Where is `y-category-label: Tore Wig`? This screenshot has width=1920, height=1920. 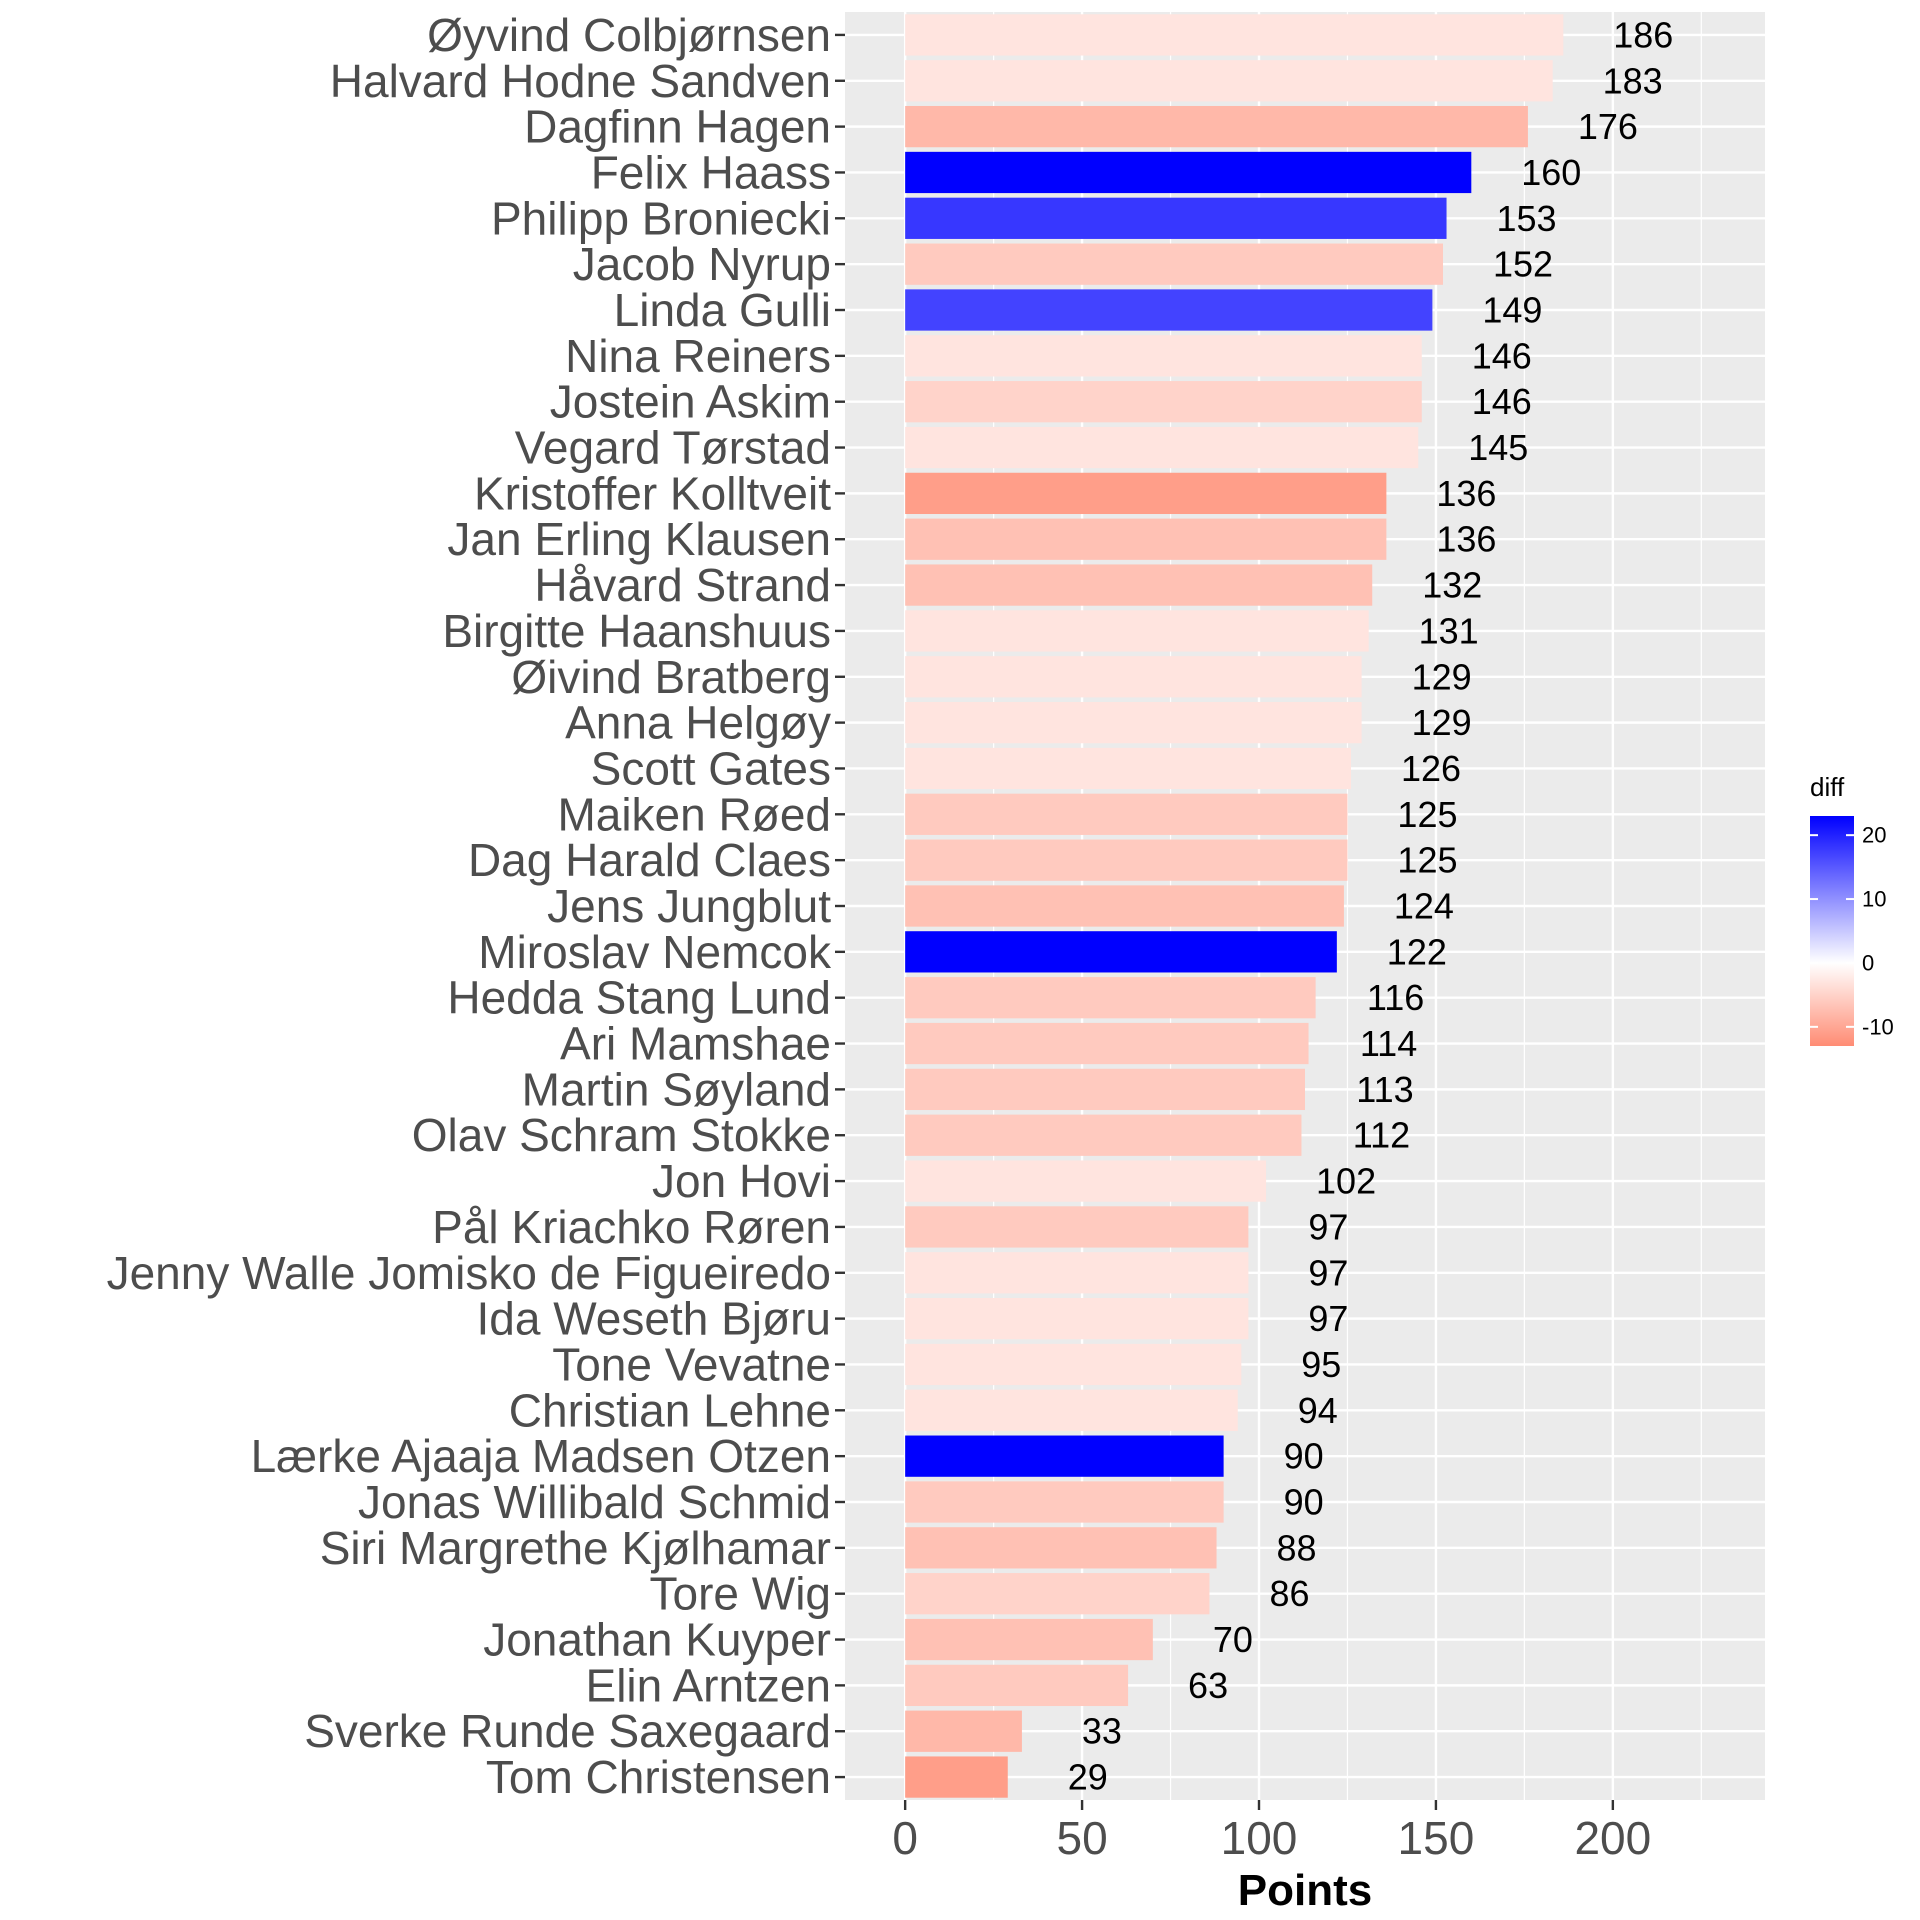
y-category-label: Tore Wig is located at coordinates (740, 1594).